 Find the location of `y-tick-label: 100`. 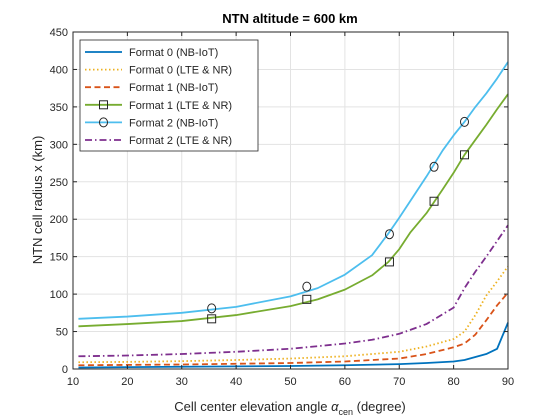

y-tick-label: 100 is located at coordinates (59, 295).